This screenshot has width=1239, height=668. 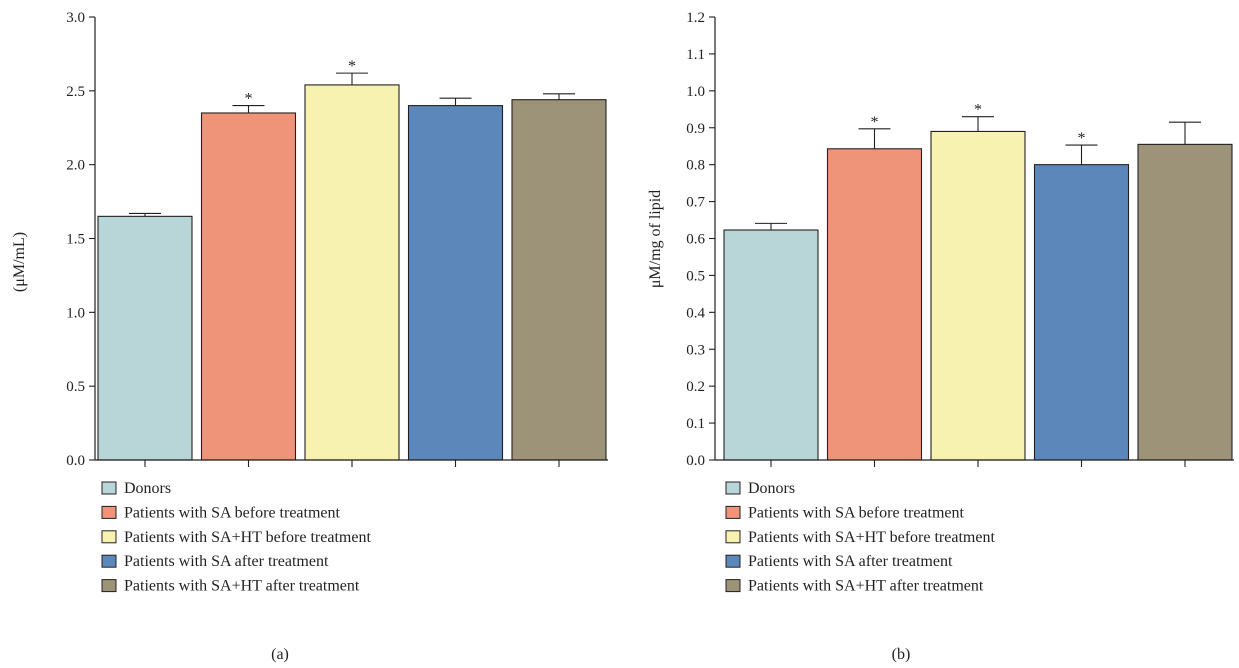 I want to click on y-tick-label-b: 1.2, so click(x=695, y=18).